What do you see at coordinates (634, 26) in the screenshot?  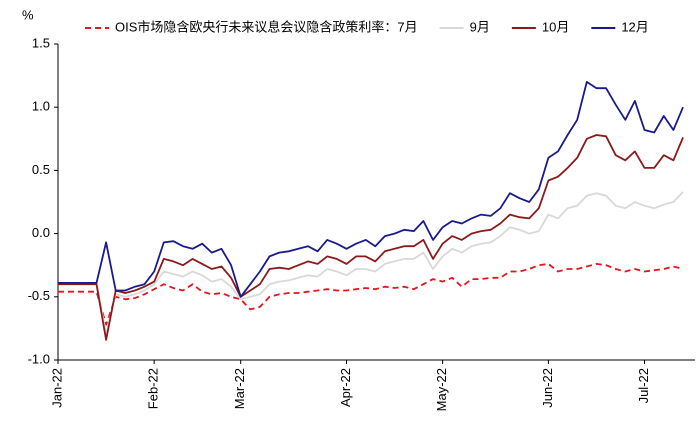 I see `legend-label: 12月` at bounding box center [634, 26].